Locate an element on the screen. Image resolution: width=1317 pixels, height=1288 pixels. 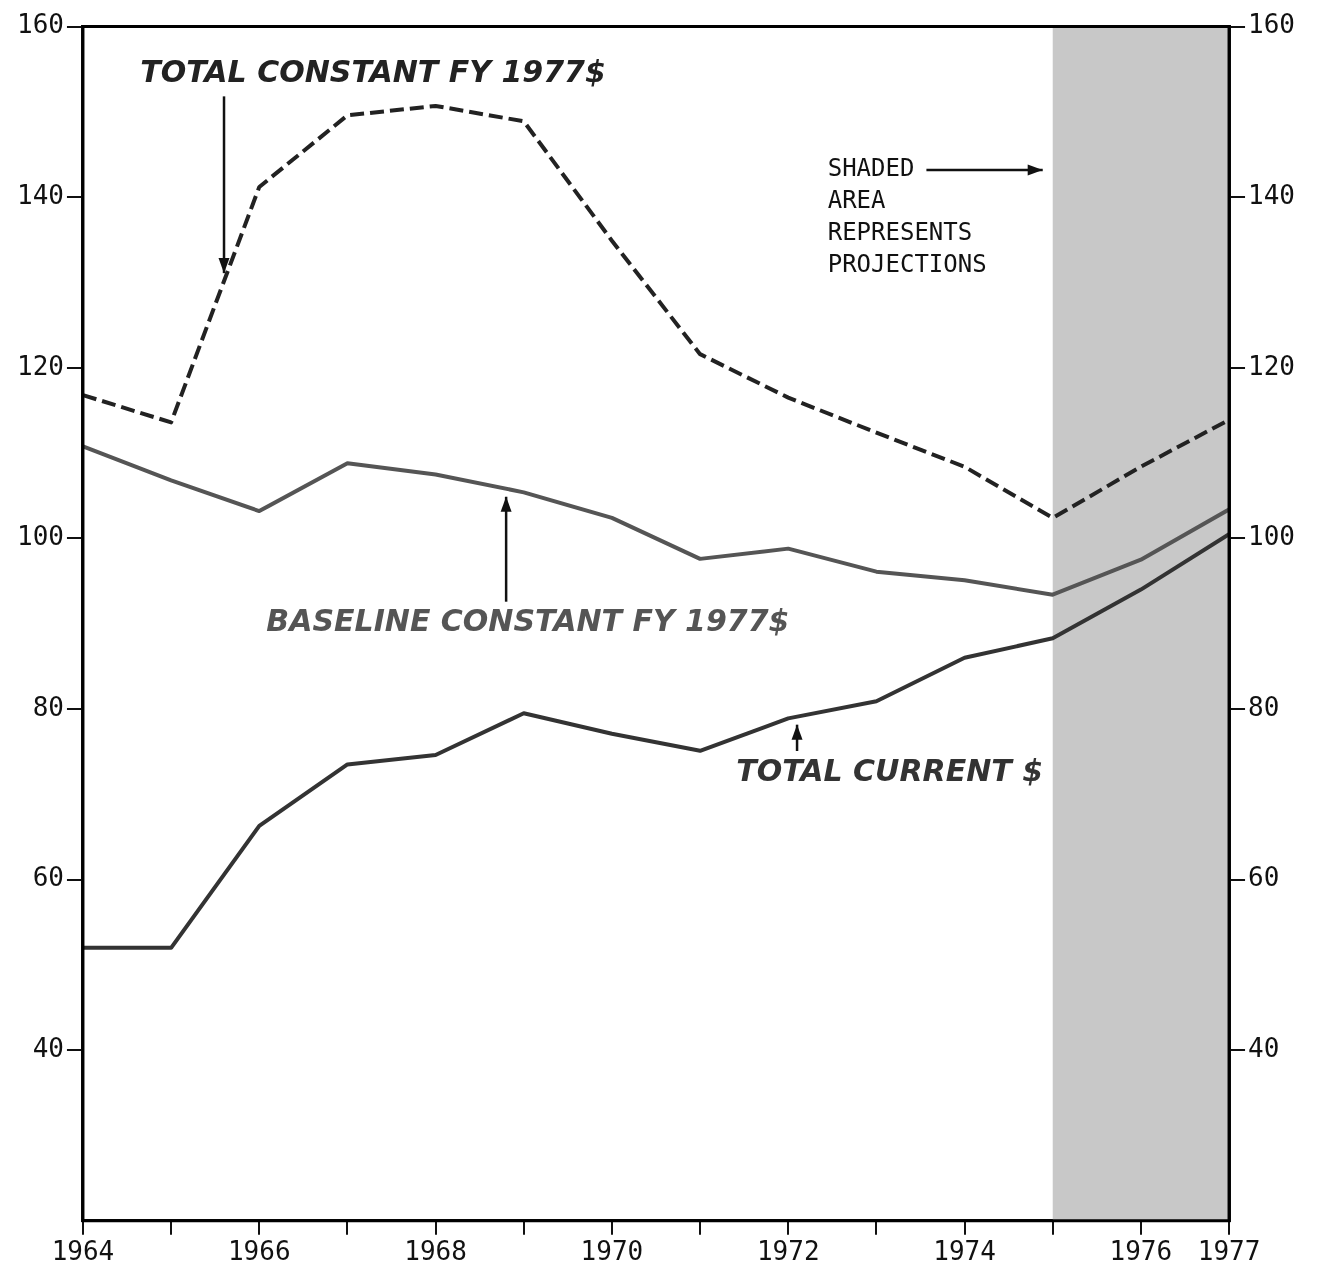
x-tick-label: 1970 is located at coordinates (612, 1251).